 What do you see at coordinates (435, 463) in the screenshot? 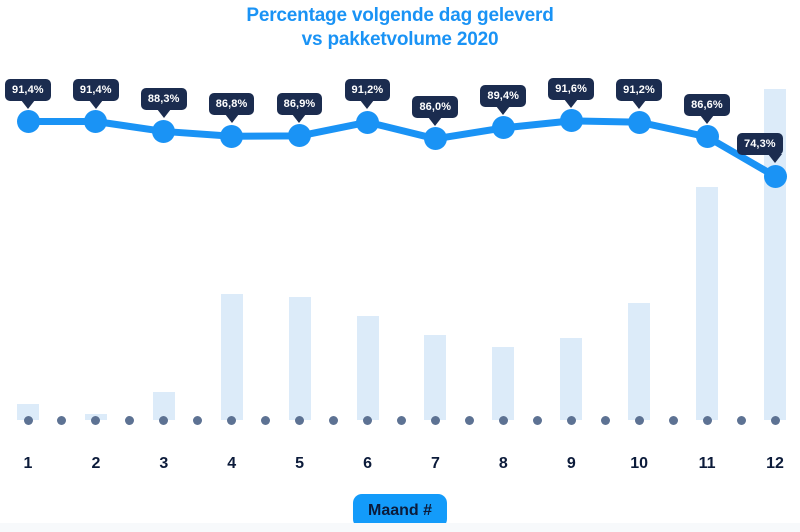
I see `x-tick-label: 7` at bounding box center [435, 463].